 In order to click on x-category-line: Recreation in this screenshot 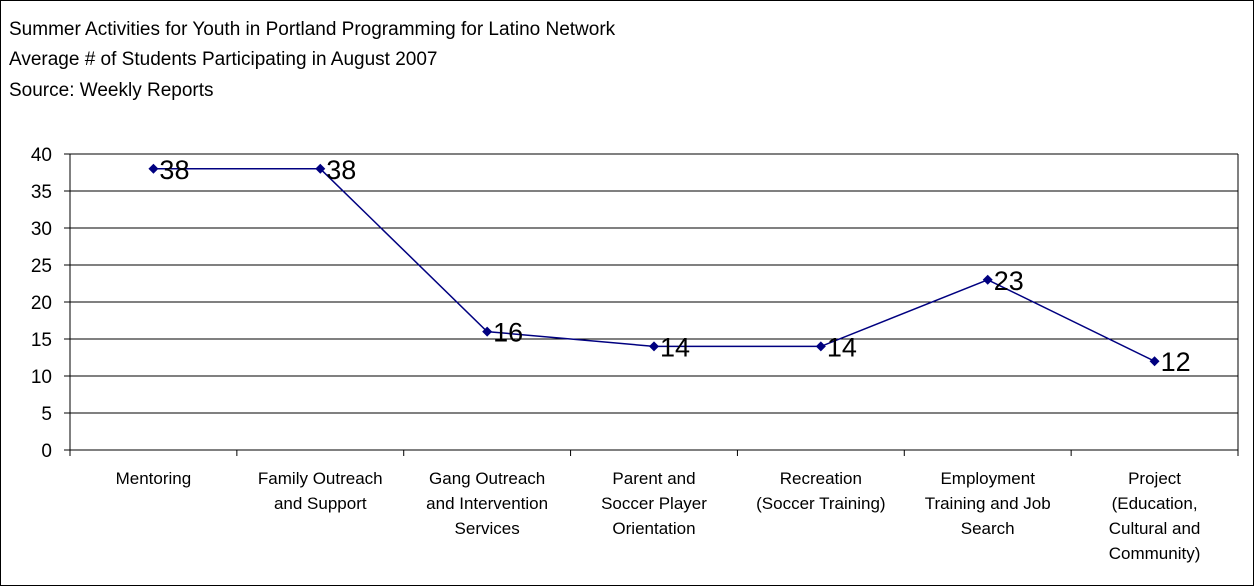, I will do `click(820, 478)`.